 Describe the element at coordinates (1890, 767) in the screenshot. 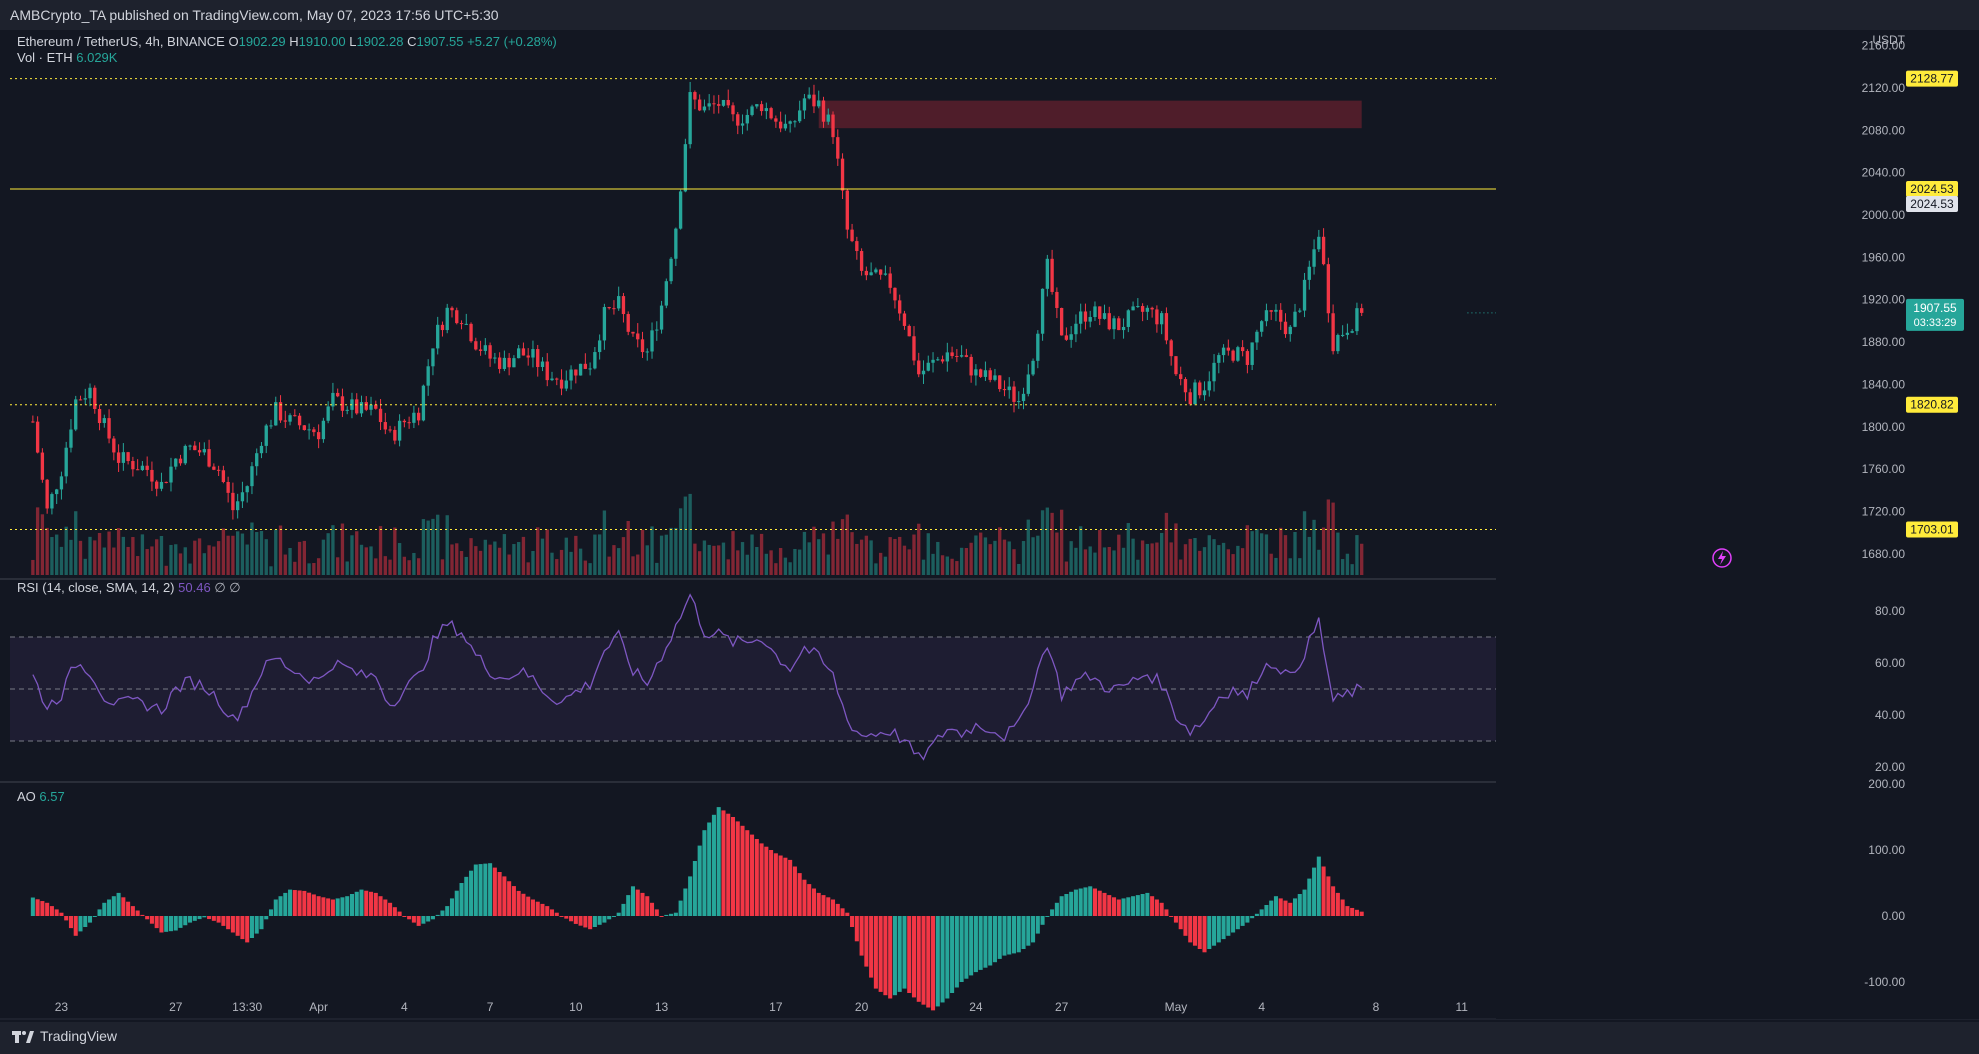

I see `rsi-tick-label: 20.00` at that location.